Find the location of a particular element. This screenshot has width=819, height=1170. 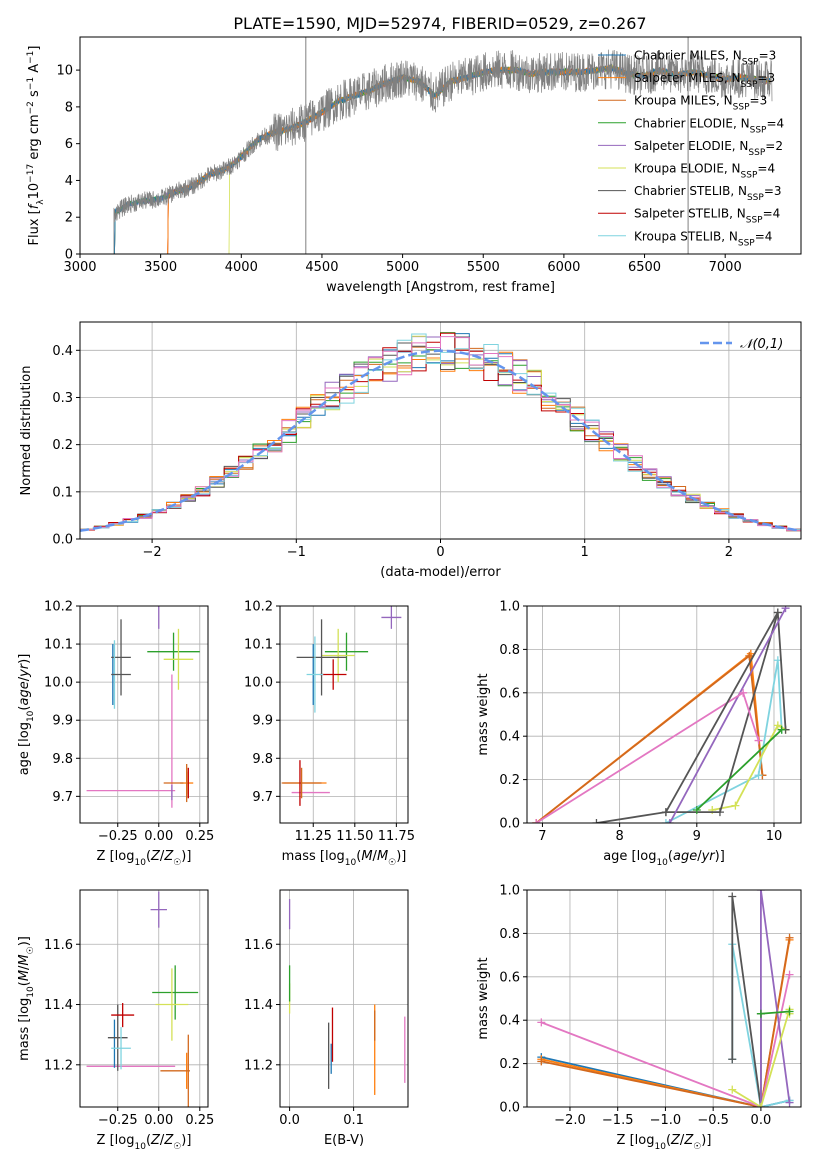

y-axis-label: Normed distribution is located at coordinates (26, 431).